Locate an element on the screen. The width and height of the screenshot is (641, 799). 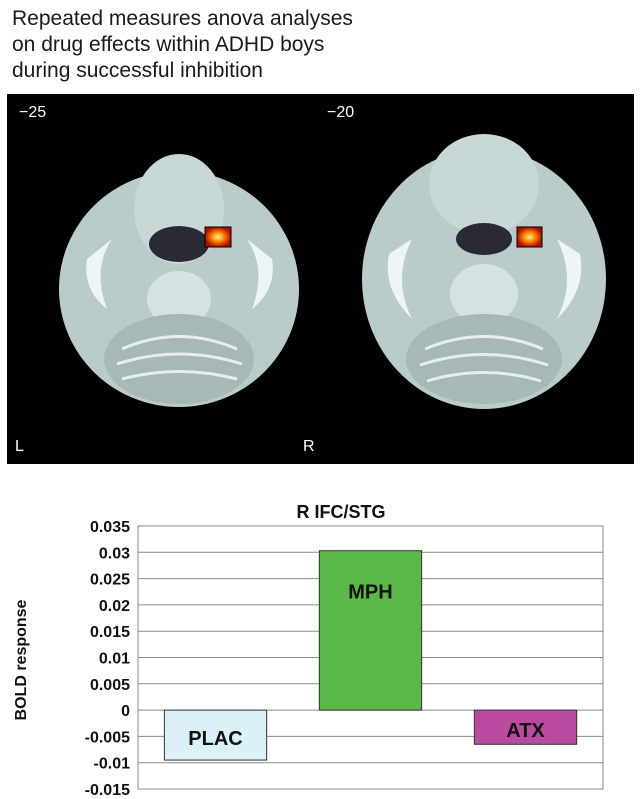
caption-line: Repeated measures anova analyses is located at coordinates (182, 18).